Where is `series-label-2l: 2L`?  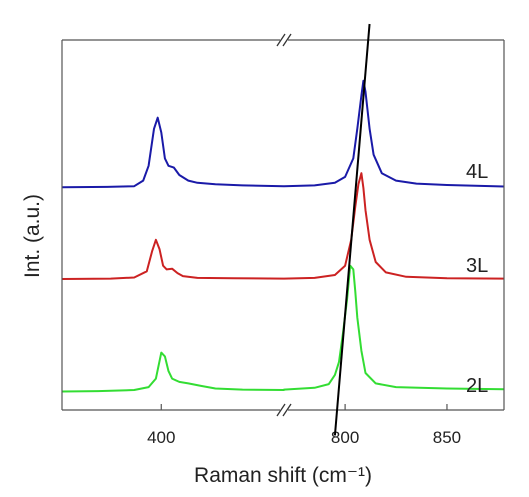
series-label-2l: 2L is located at coordinates (477, 386).